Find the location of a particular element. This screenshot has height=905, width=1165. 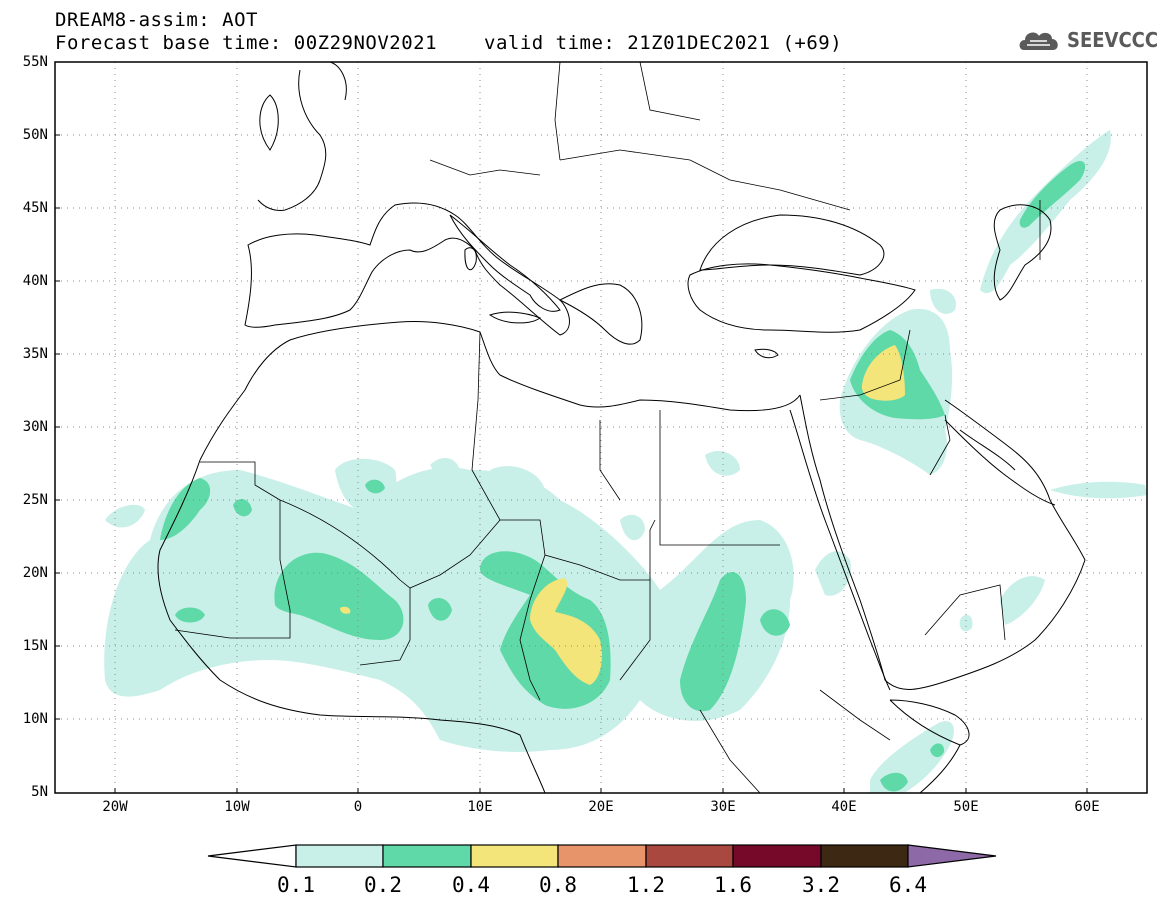

lon-label: 40E is located at coordinates (844, 807).